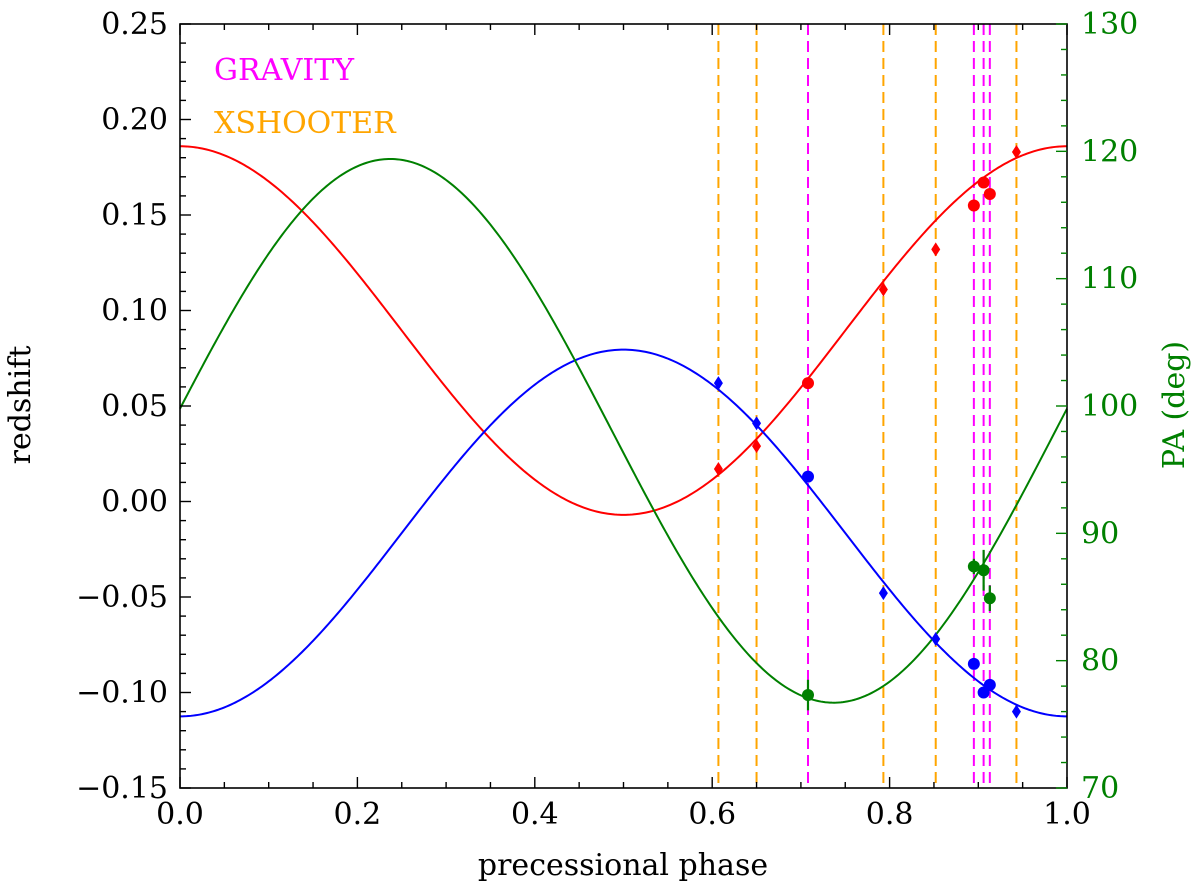 The height and width of the screenshot is (889, 1200). What do you see at coordinates (1100, 661) in the screenshot?
I see `y2-tick-label-1: 80` at bounding box center [1100, 661].